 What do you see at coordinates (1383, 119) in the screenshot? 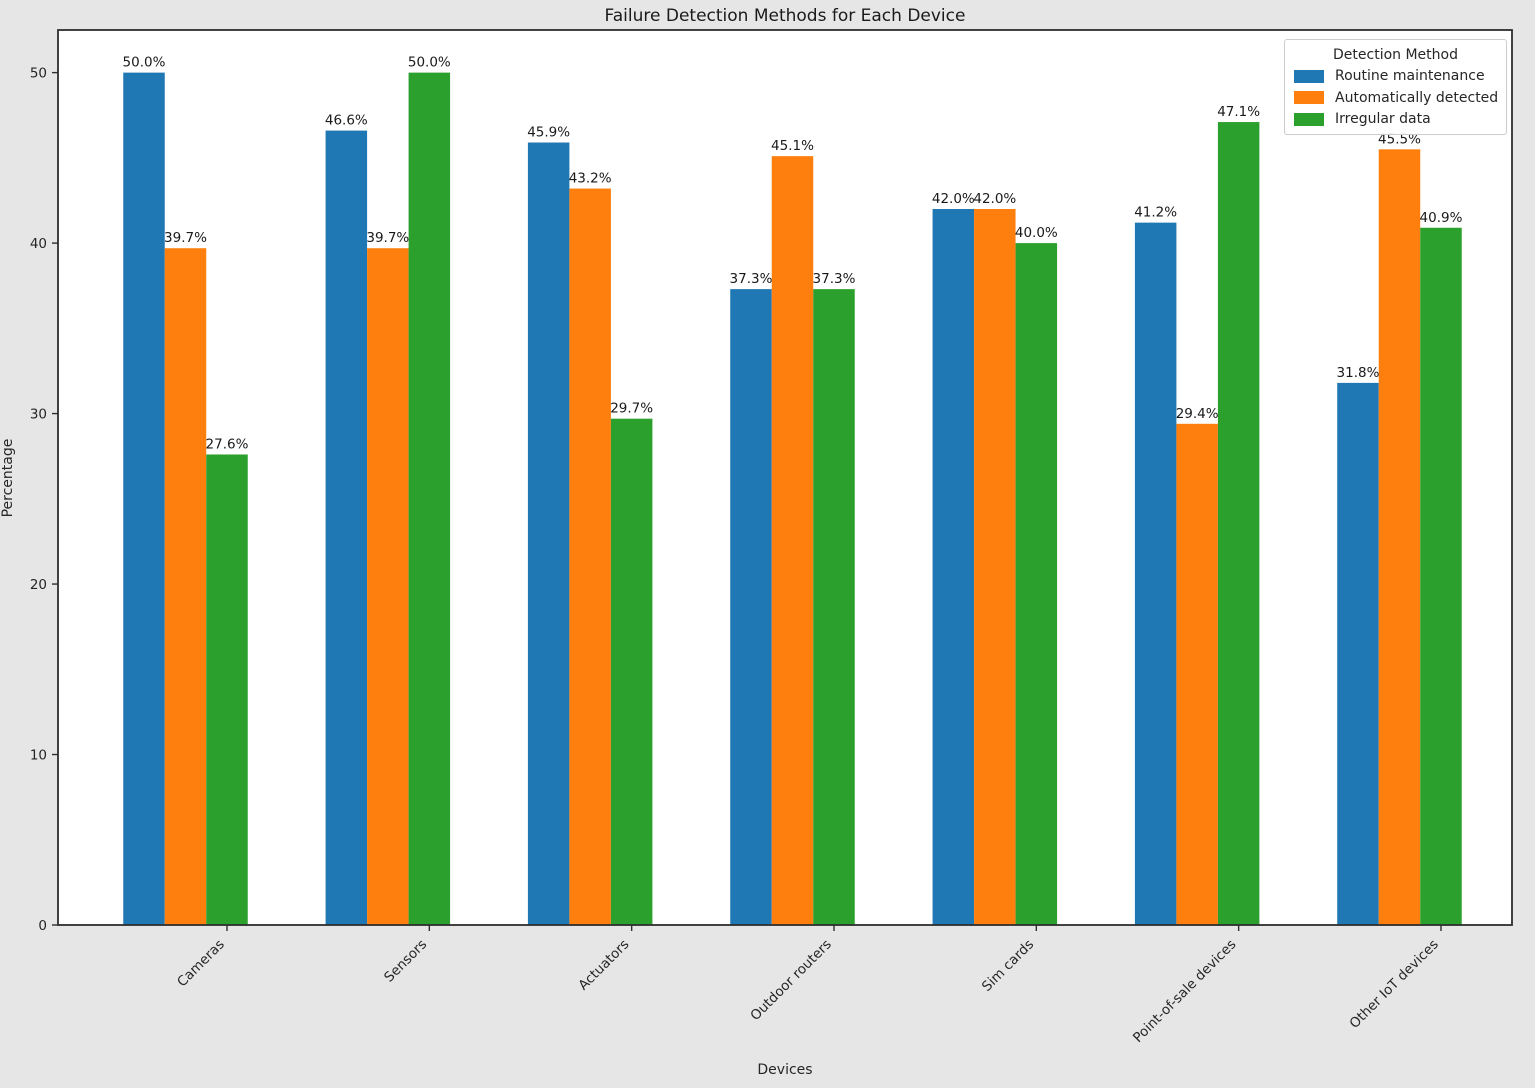
I see `legend-label: Irregular data` at bounding box center [1383, 119].